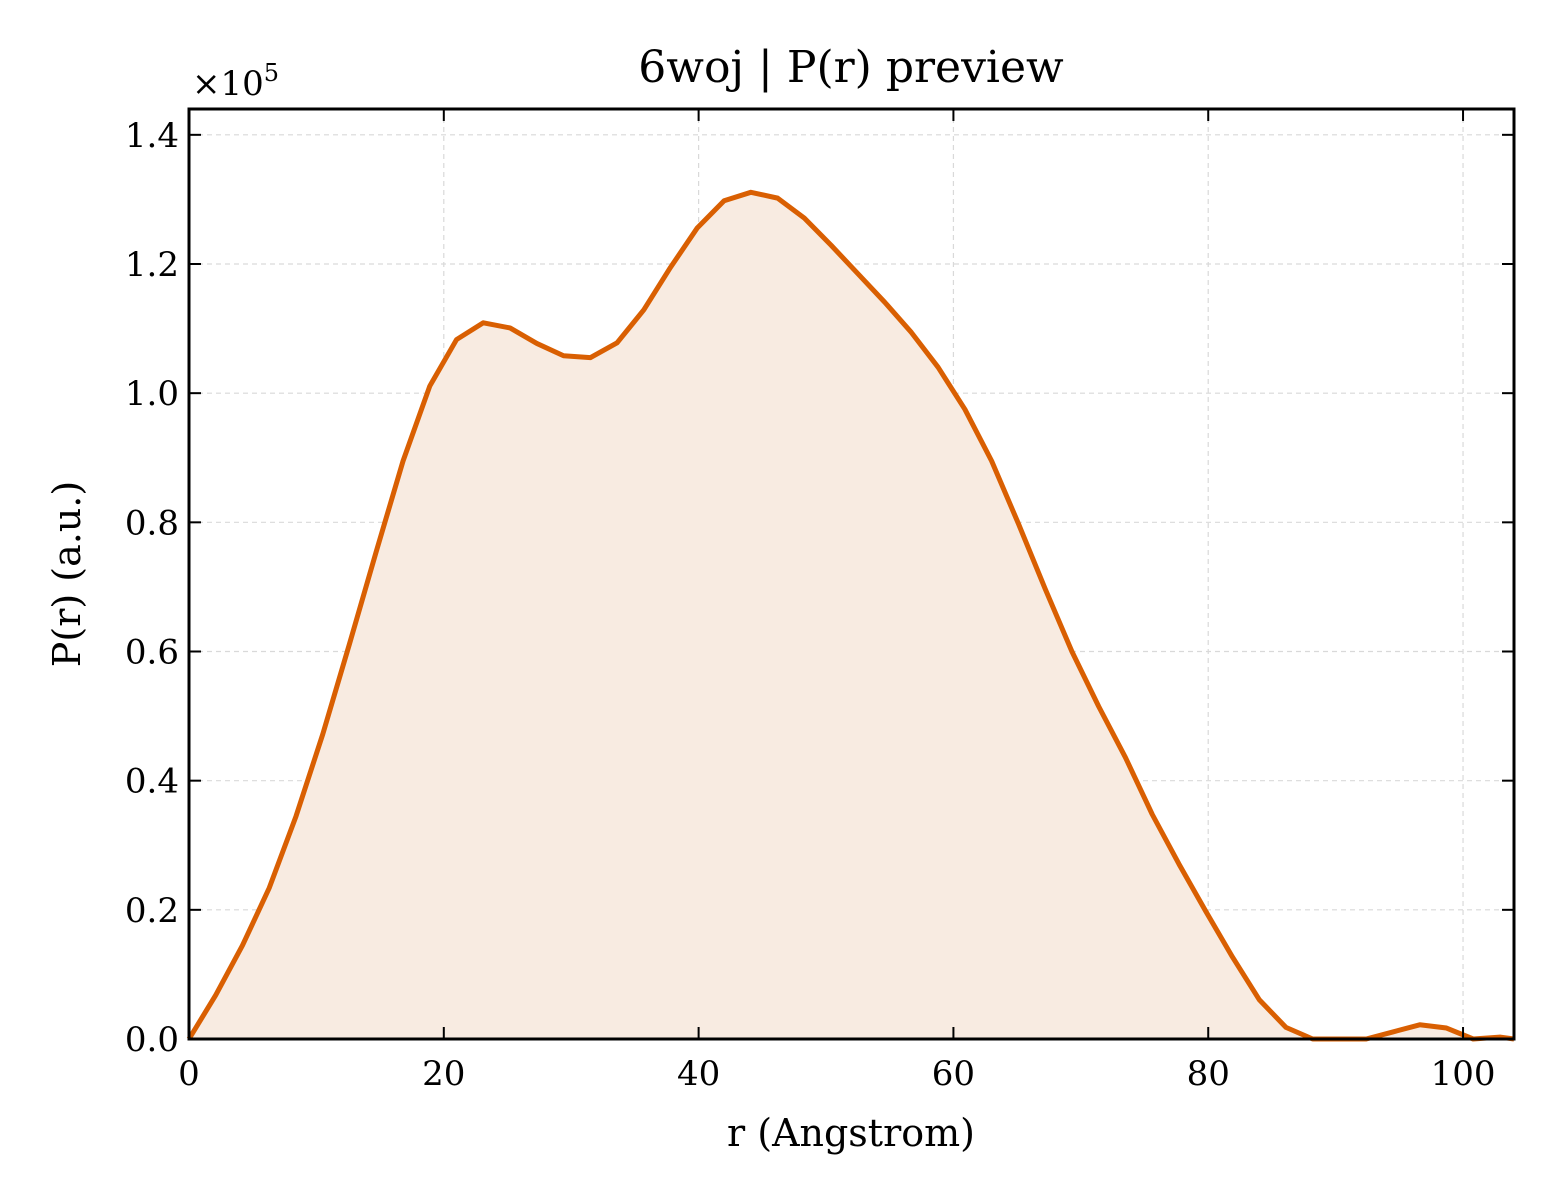 This screenshot has height=1204, width=1560. I want to click on x-tick-label: 20, so click(443, 1074).